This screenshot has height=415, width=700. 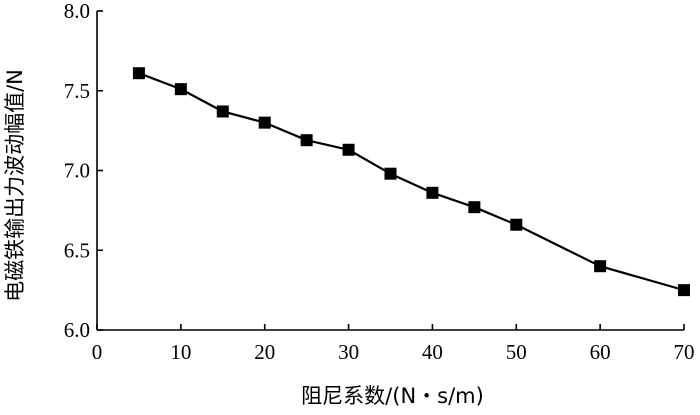 I want to click on y-tick-label: 7.0, so click(x=77, y=171).